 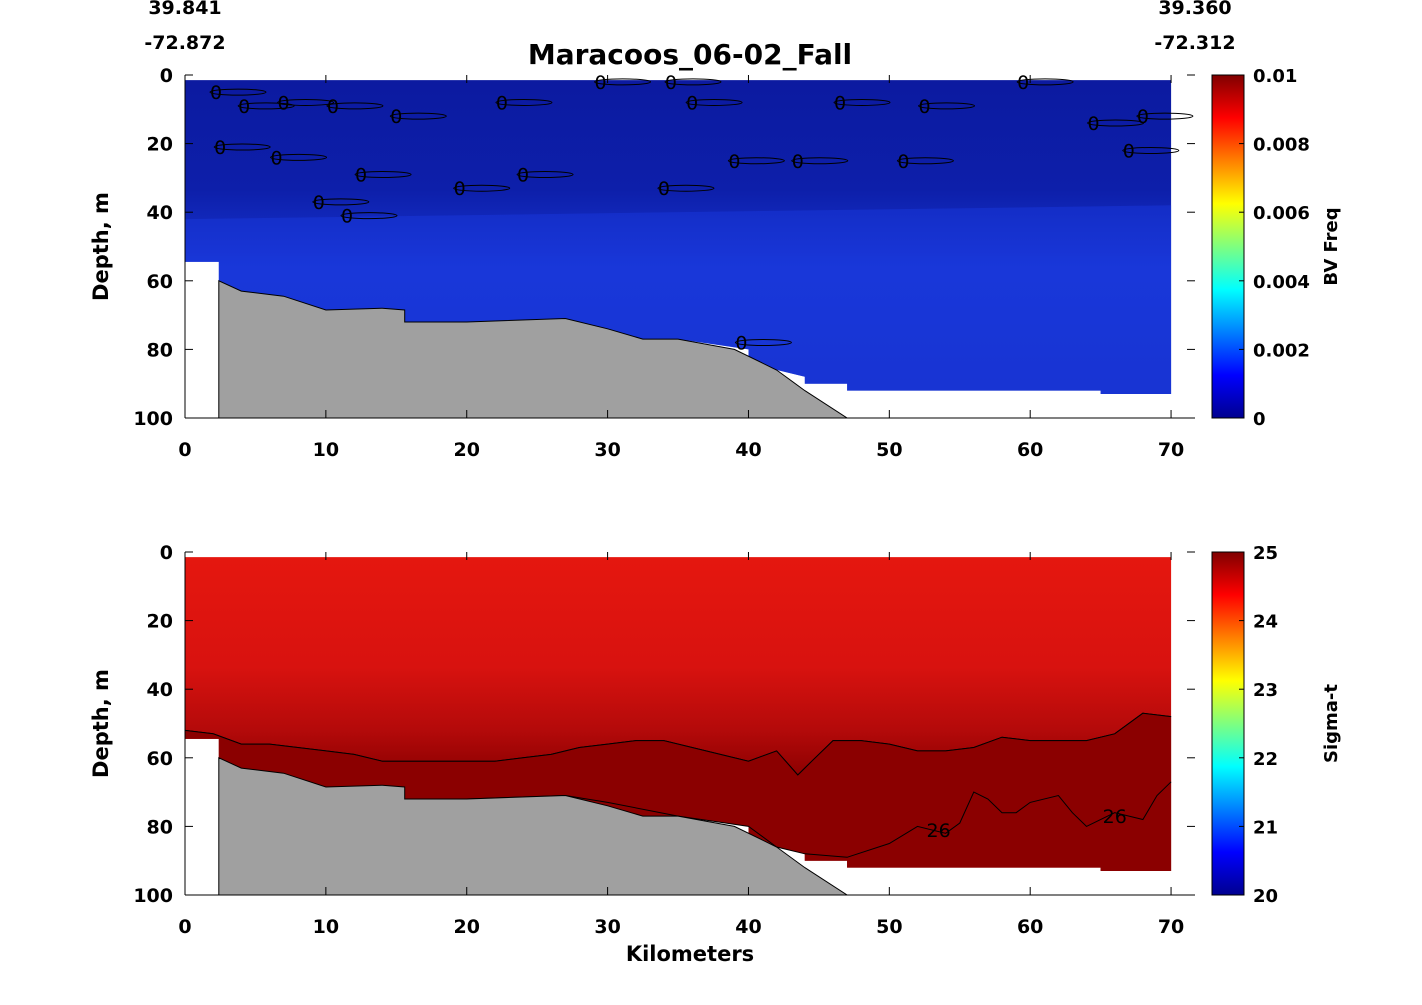 What do you see at coordinates (1265, 622) in the screenshot?
I see `colorbar-tick-label: 24` at bounding box center [1265, 622].